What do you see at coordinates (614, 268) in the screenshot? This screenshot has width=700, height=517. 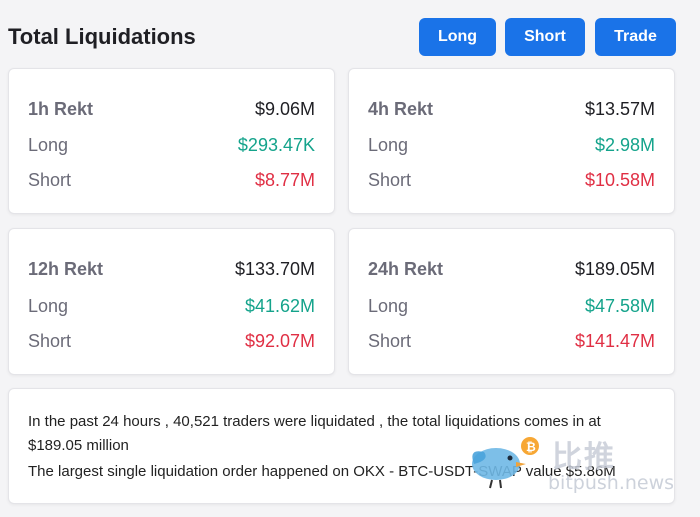 I see `total-value: $189.05M` at bounding box center [614, 268].